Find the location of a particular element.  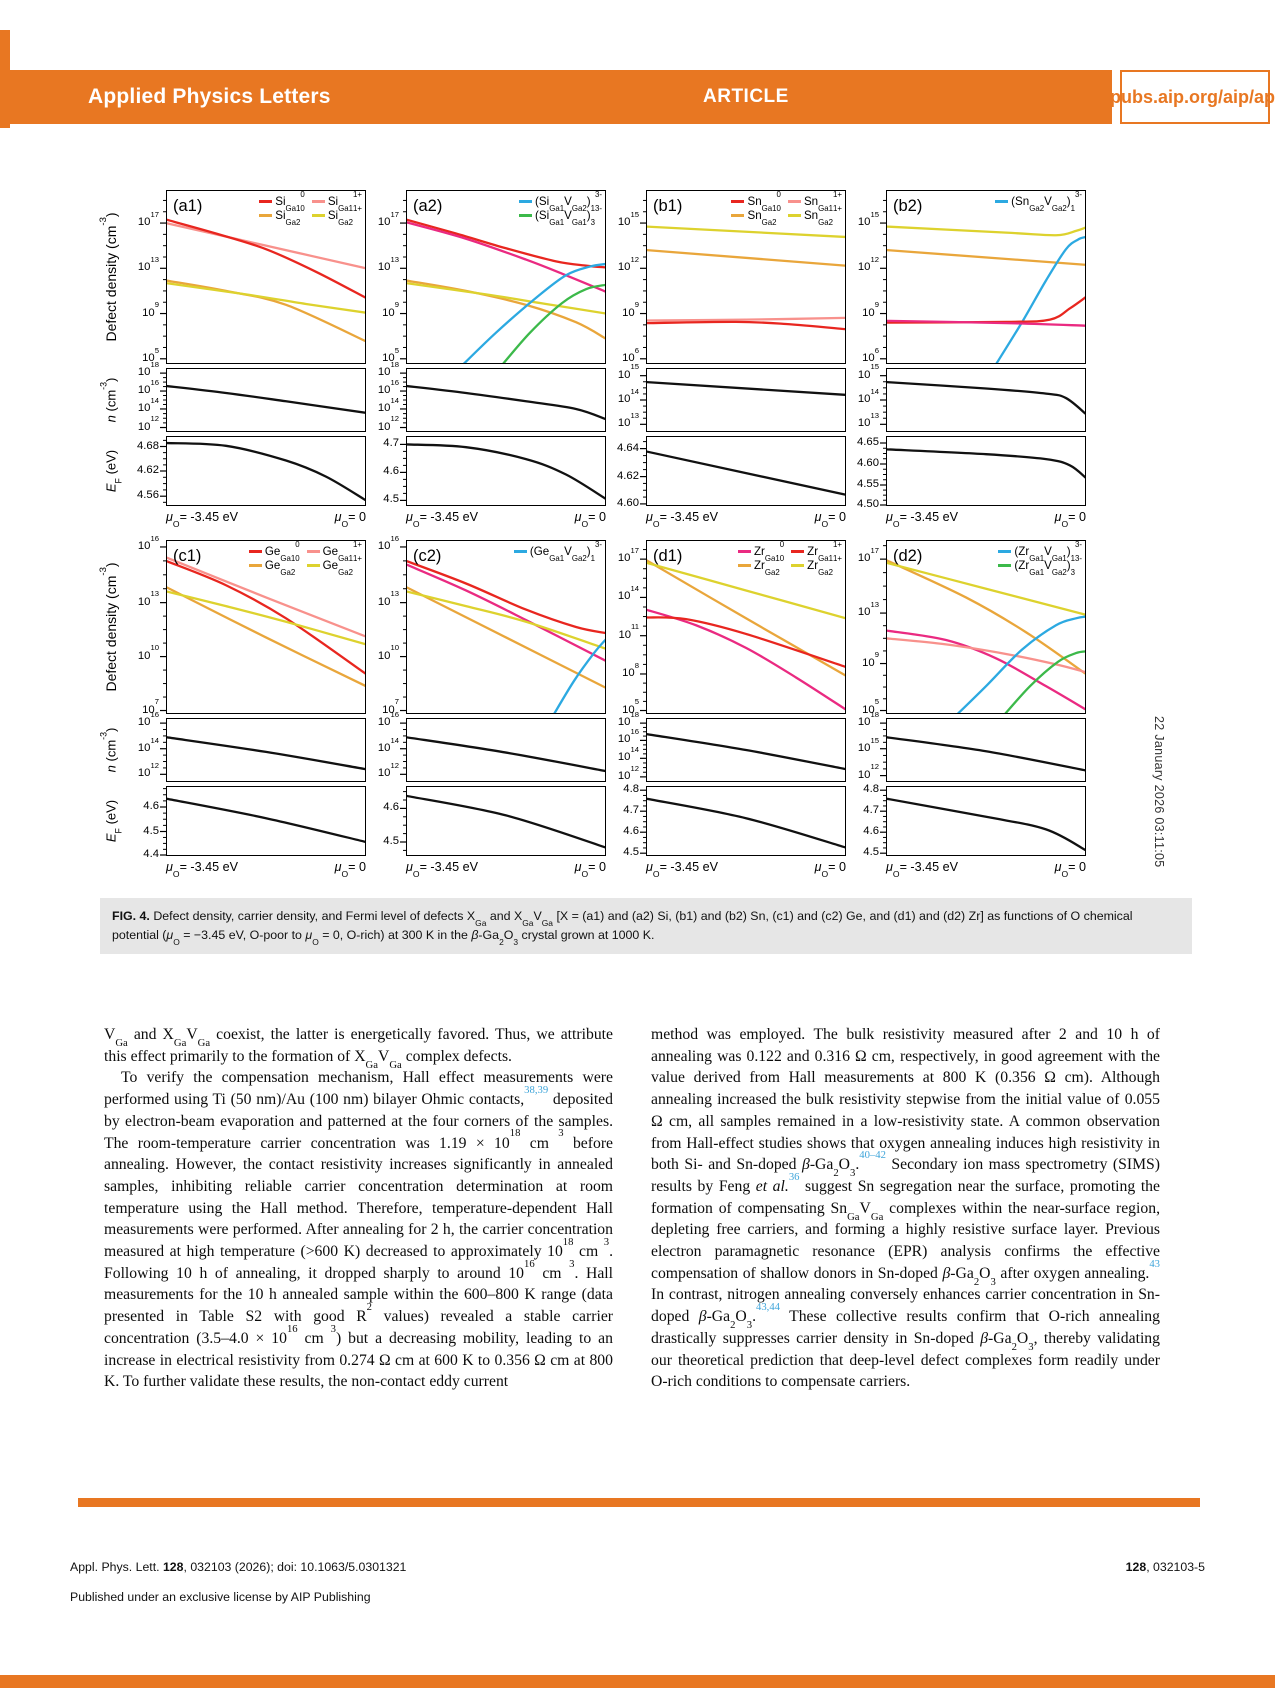

y-tick-label: 10⁷ is located at coordinates (390, 706).